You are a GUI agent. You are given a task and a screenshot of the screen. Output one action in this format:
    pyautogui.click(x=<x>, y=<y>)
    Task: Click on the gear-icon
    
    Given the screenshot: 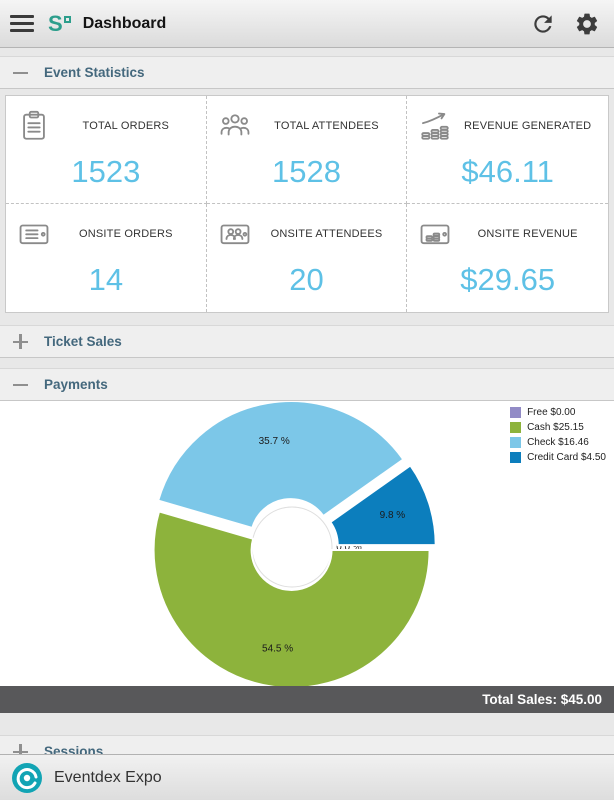 What is the action you would take?
    pyautogui.click(x=587, y=23)
    